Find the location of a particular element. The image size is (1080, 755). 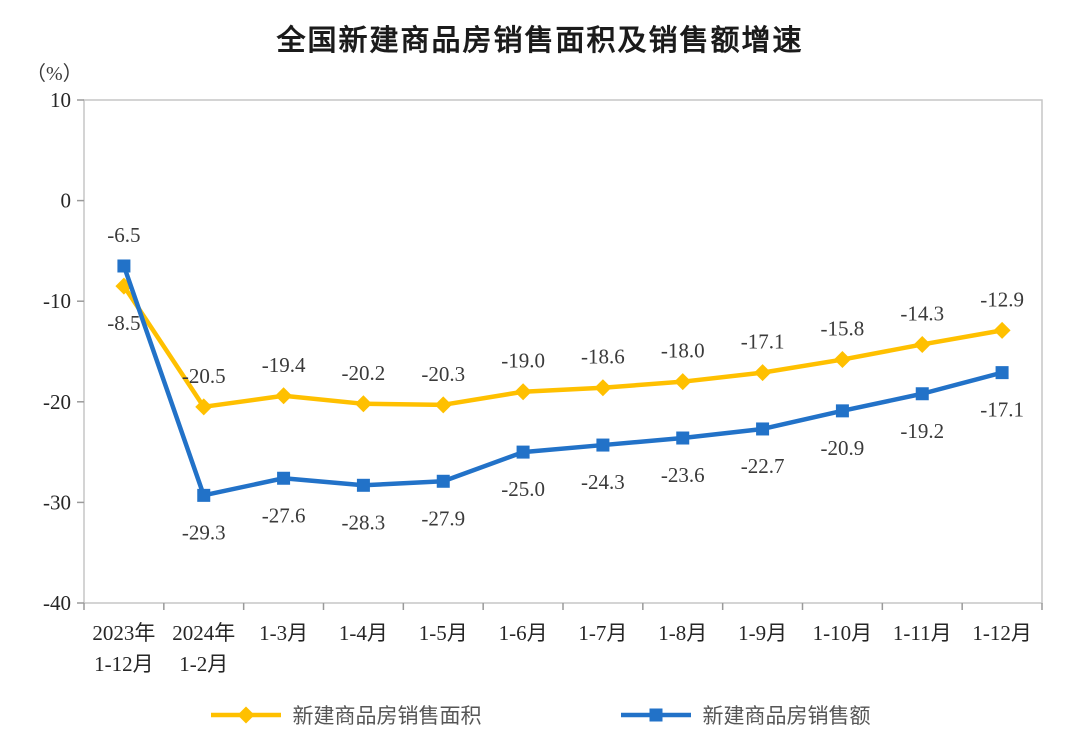

data-label: -28.3 is located at coordinates (364, 522).